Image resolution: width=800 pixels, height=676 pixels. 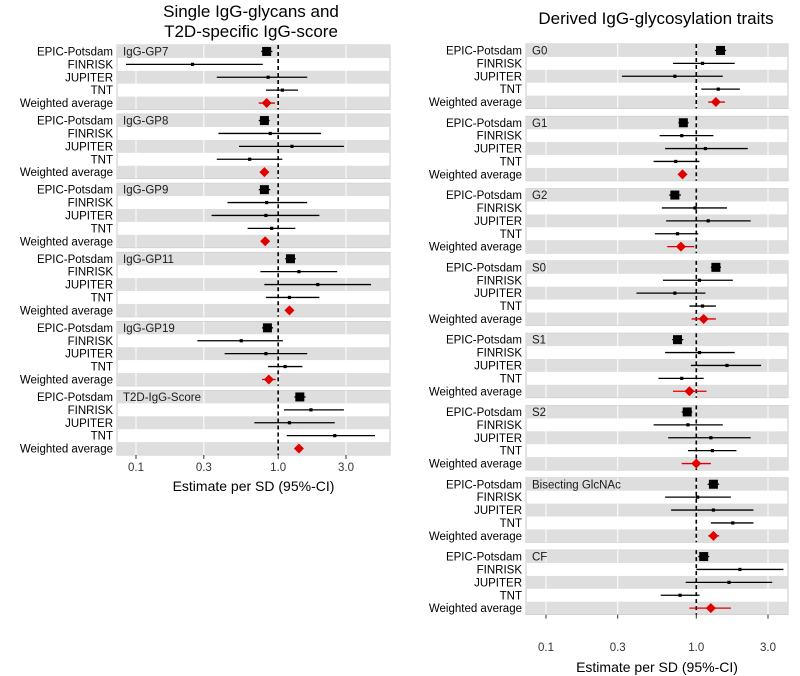 I want to click on chart-title: T2D-specific IgG-score, so click(x=251, y=31).